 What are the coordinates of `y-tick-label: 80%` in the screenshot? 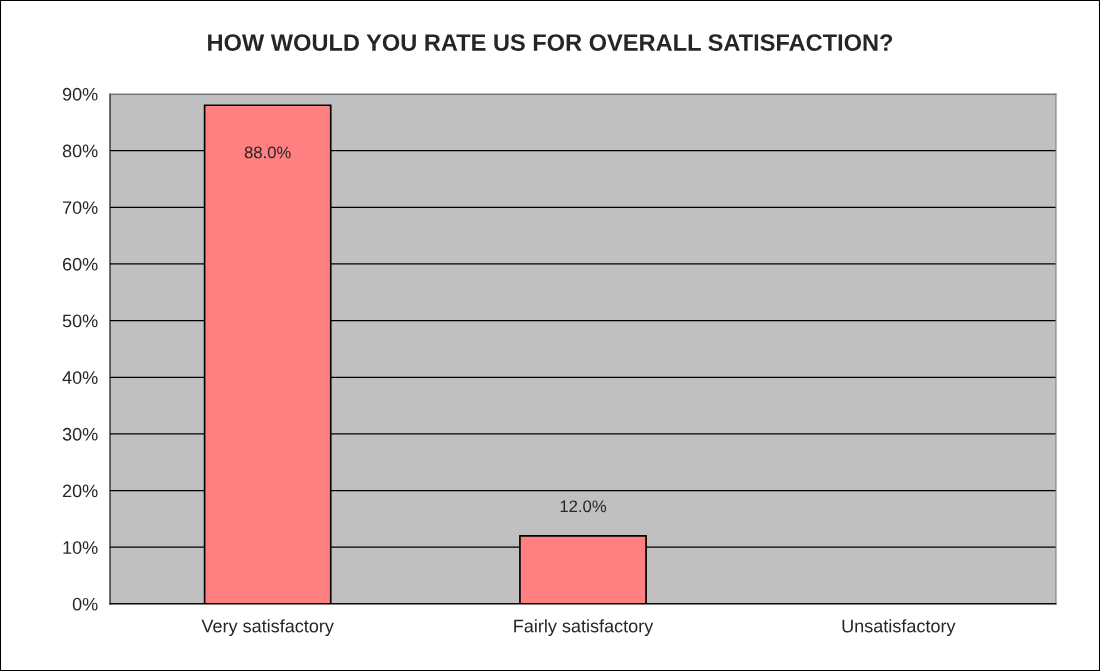 It's located at (80, 151).